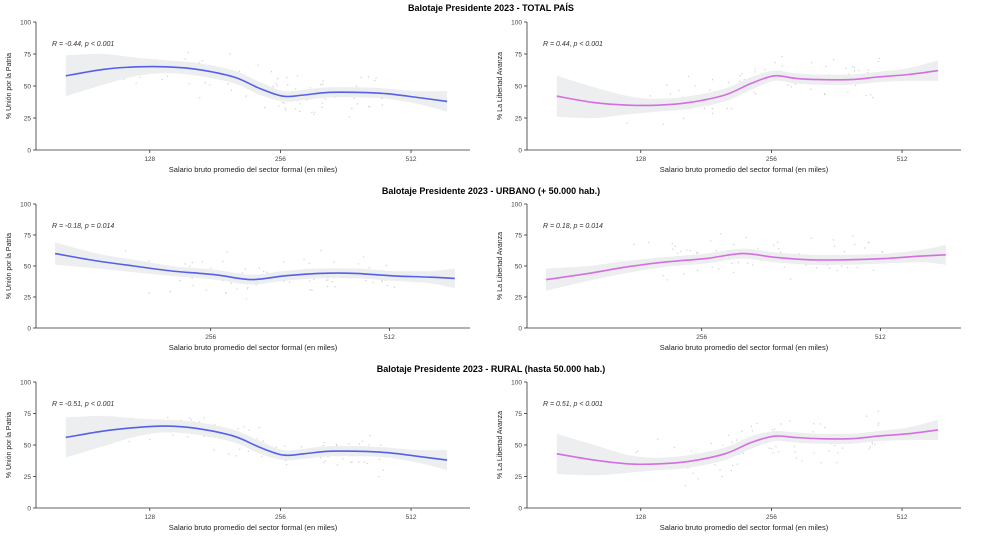 The image size is (982, 544). Describe the element at coordinates (500, 266) in the screenshot. I see `y-axis-label: % La Libertad Avanza` at that location.